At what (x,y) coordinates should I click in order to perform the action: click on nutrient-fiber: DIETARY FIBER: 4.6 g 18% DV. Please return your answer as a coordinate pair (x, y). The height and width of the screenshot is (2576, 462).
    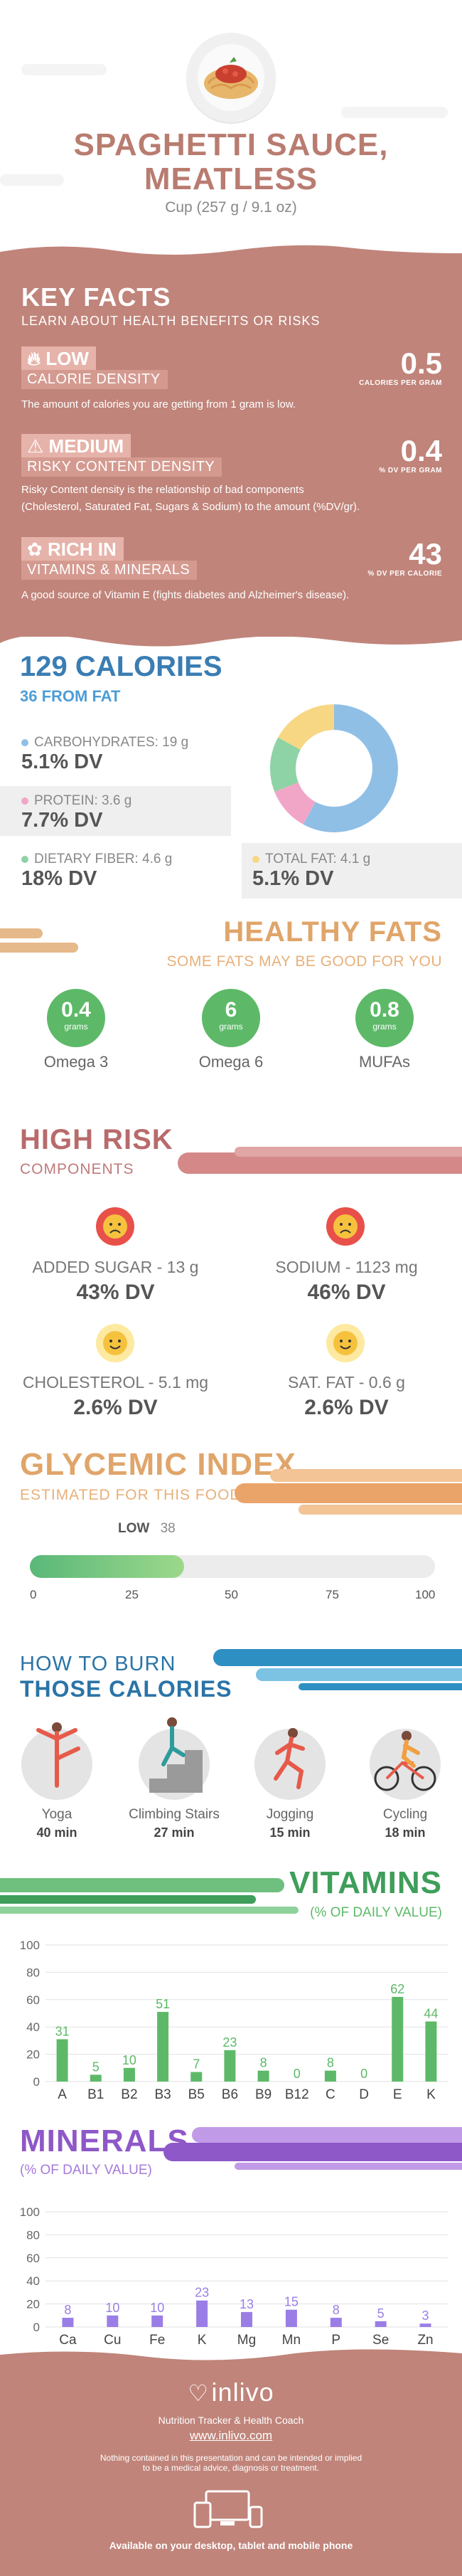
    Looking at the image, I should click on (97, 871).